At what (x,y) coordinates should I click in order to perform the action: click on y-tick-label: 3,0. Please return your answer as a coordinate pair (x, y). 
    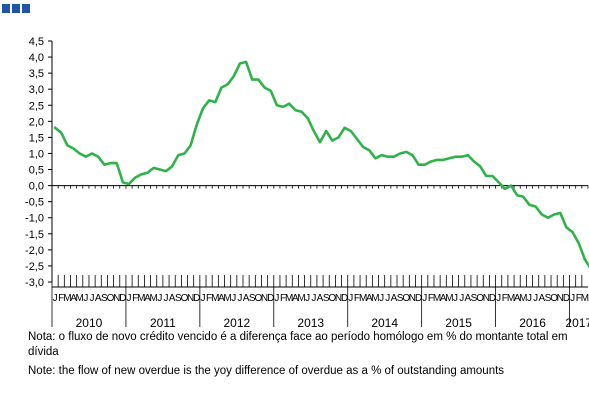
    Looking at the image, I should click on (36, 90).